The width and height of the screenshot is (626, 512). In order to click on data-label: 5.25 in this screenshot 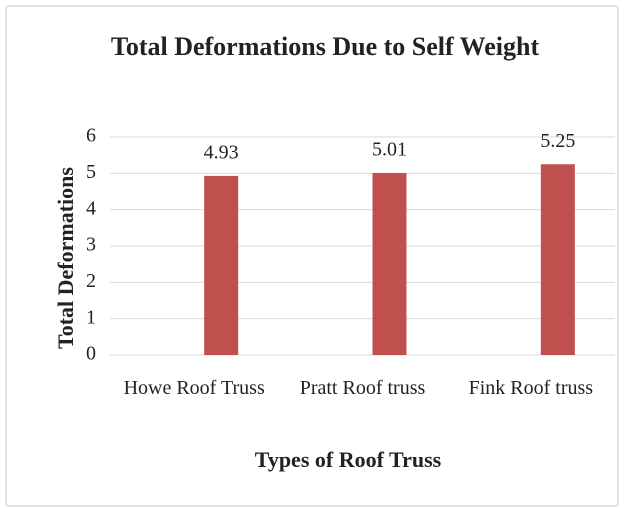, I will do `click(557, 141)`.